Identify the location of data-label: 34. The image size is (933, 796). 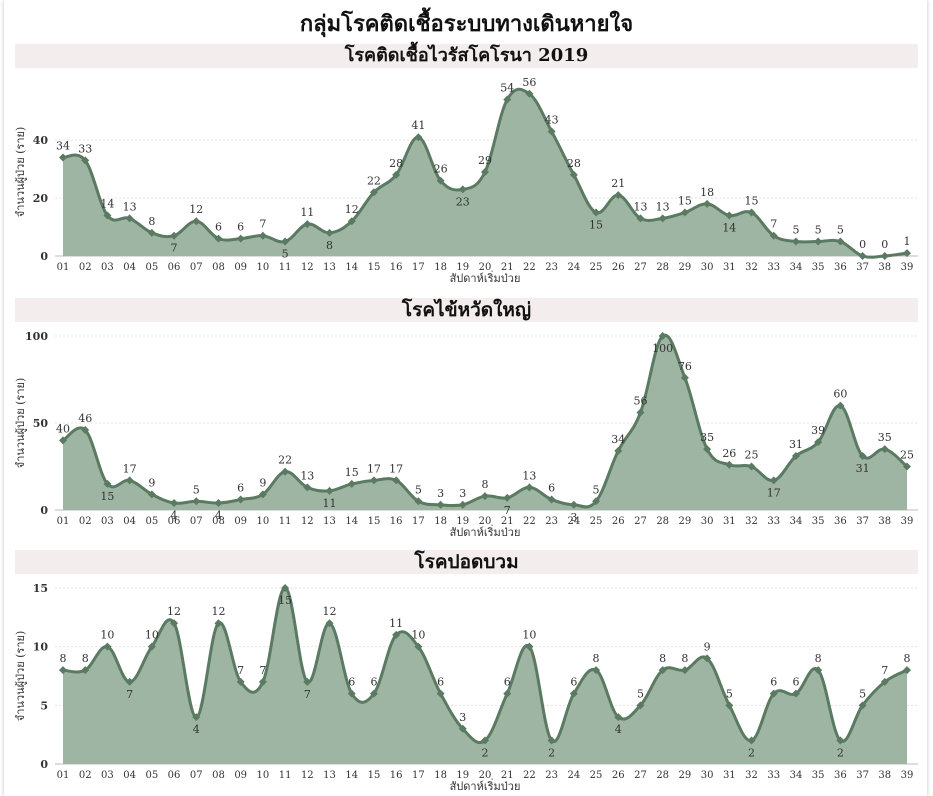
(618, 439).